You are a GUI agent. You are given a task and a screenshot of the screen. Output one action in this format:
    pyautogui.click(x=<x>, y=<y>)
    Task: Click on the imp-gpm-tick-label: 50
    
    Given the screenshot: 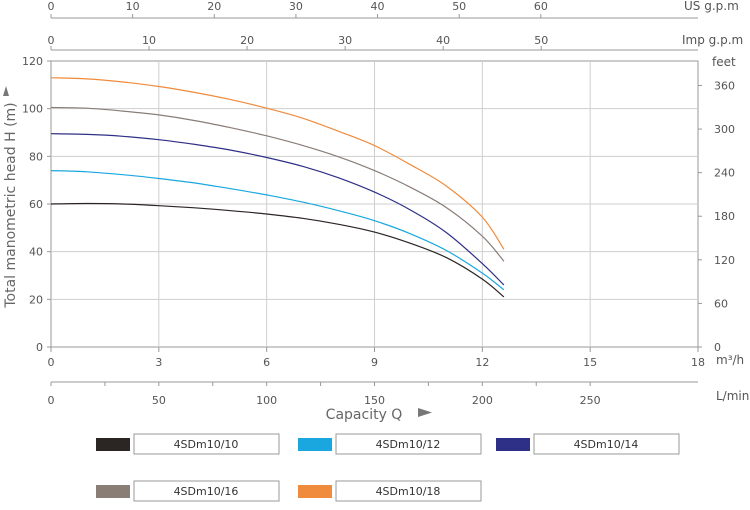 What is the action you would take?
    pyautogui.click(x=541, y=40)
    